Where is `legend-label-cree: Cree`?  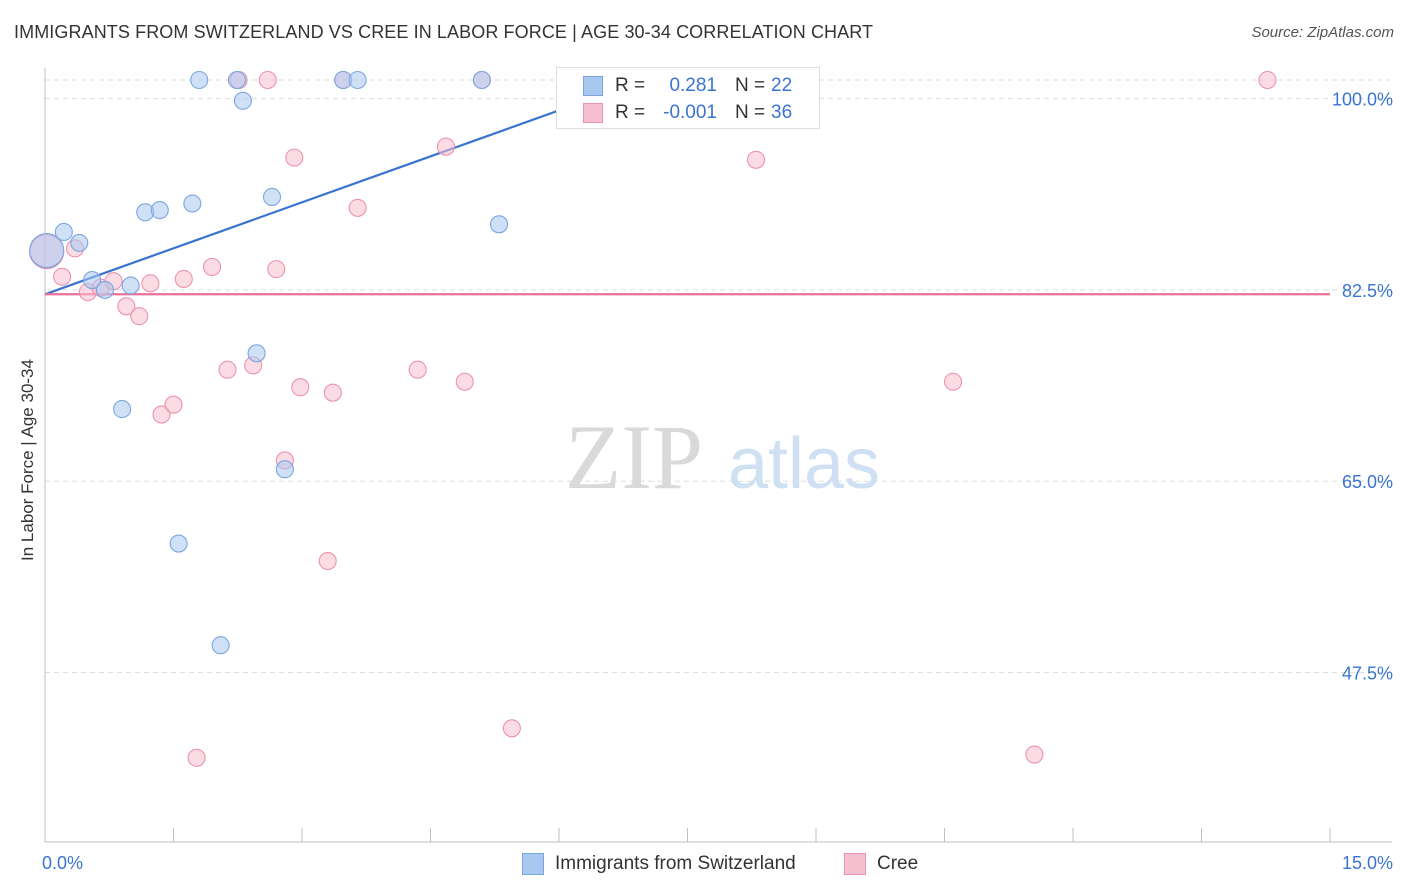
legend-label-cree: Cree is located at coordinates (898, 863).